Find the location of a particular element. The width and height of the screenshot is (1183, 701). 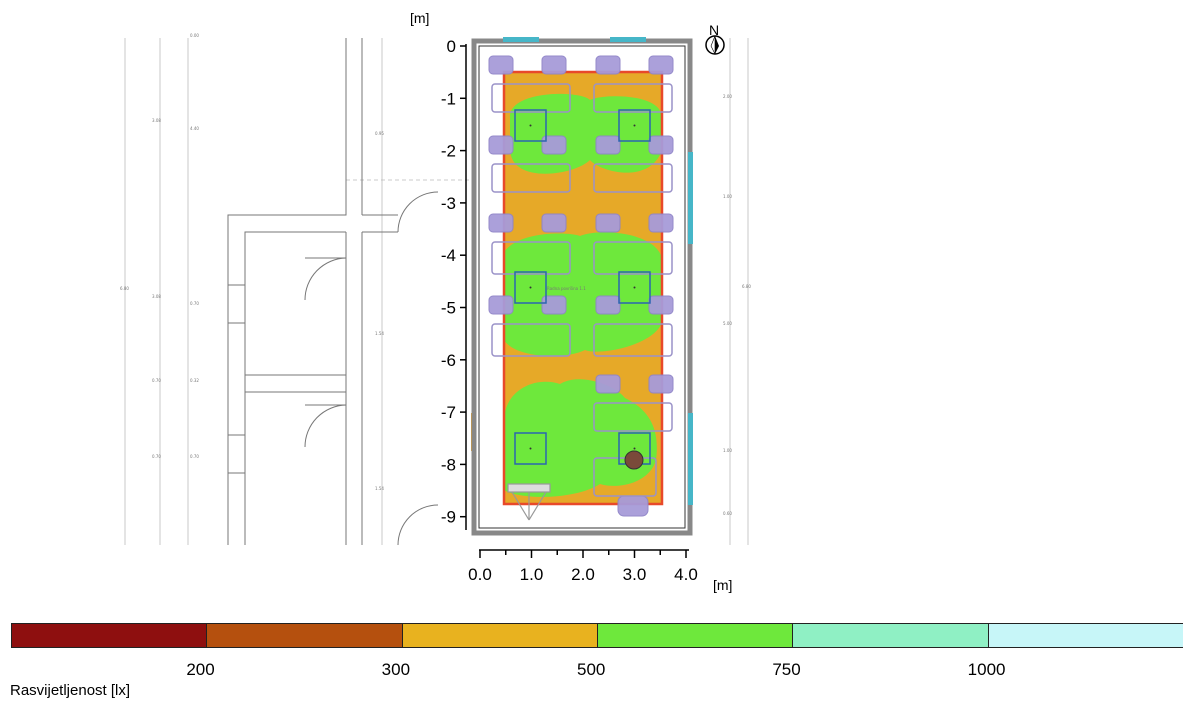

y-tick-label: -7 is located at coordinates (448, 412).